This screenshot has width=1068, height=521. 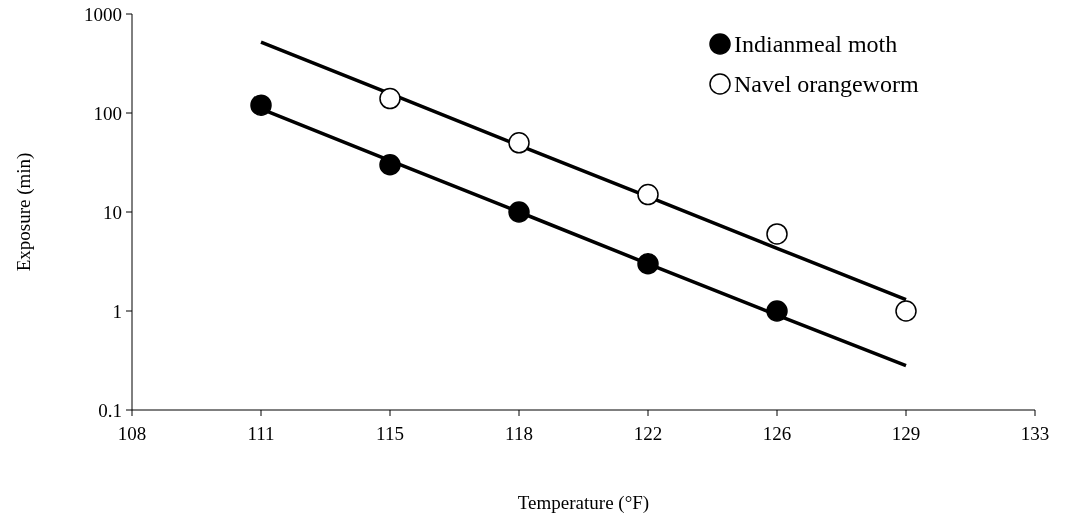 I want to click on y-tick-label: 0.1, so click(x=110, y=410).